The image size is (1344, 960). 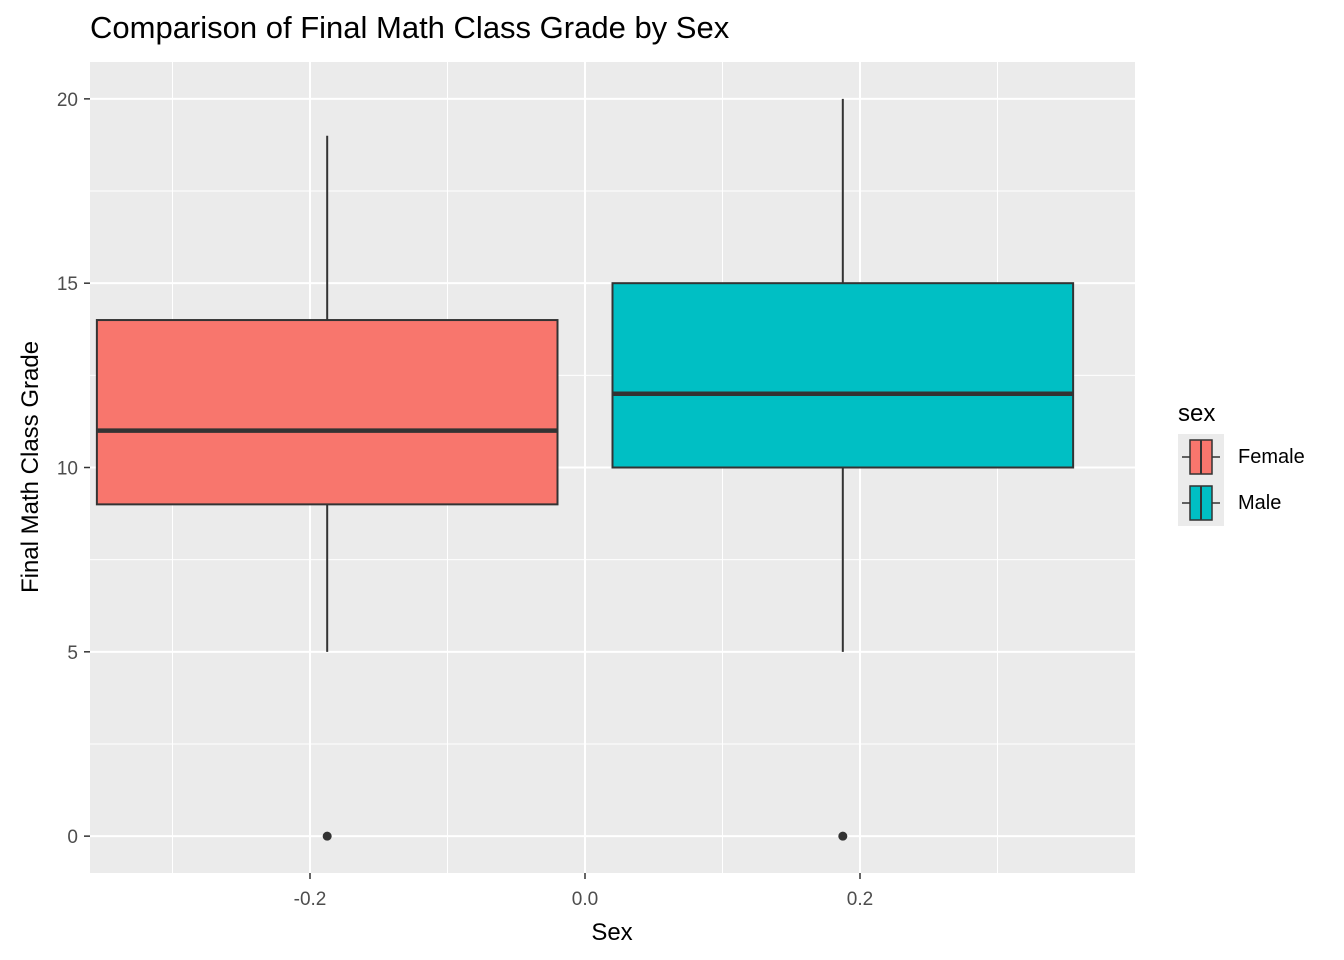 I want to click on legend: sex Female Male, so click(x=1241, y=463).